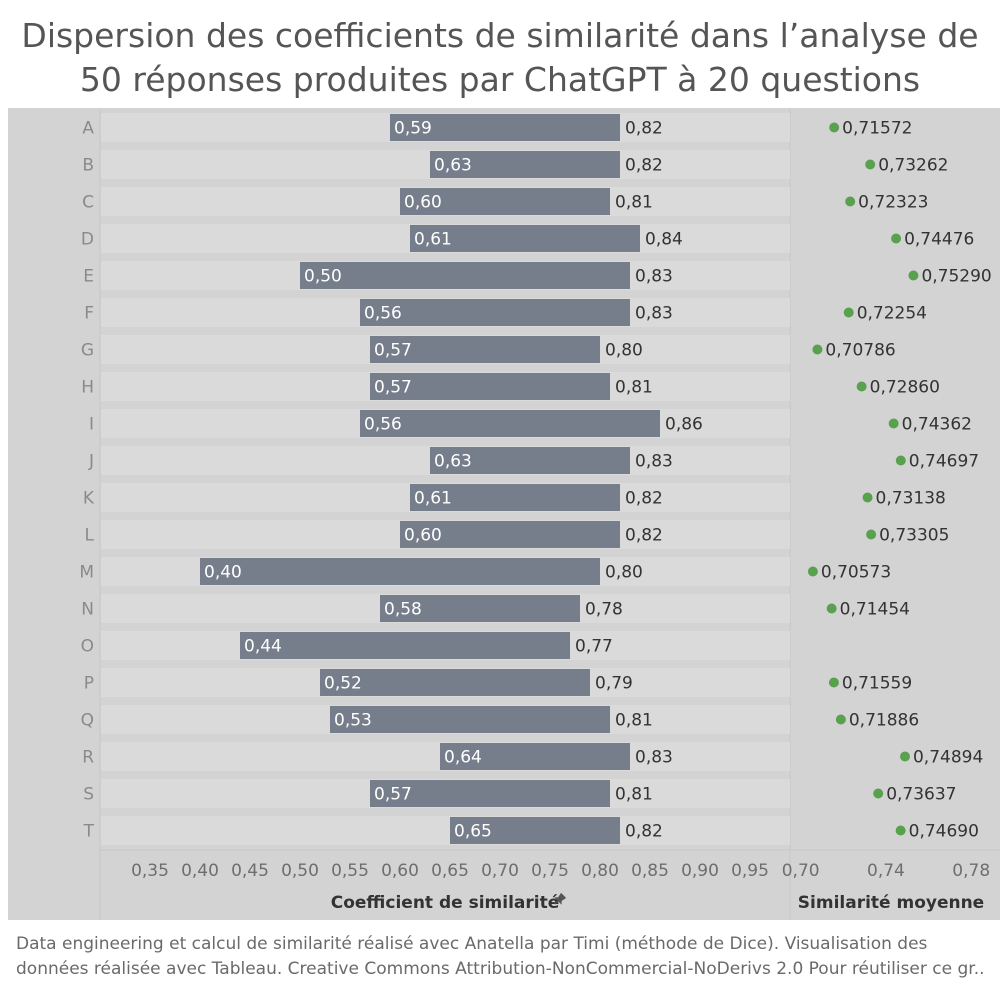  What do you see at coordinates (300, 871) in the screenshot?
I see `x-tick-label: 0,50` at bounding box center [300, 871].